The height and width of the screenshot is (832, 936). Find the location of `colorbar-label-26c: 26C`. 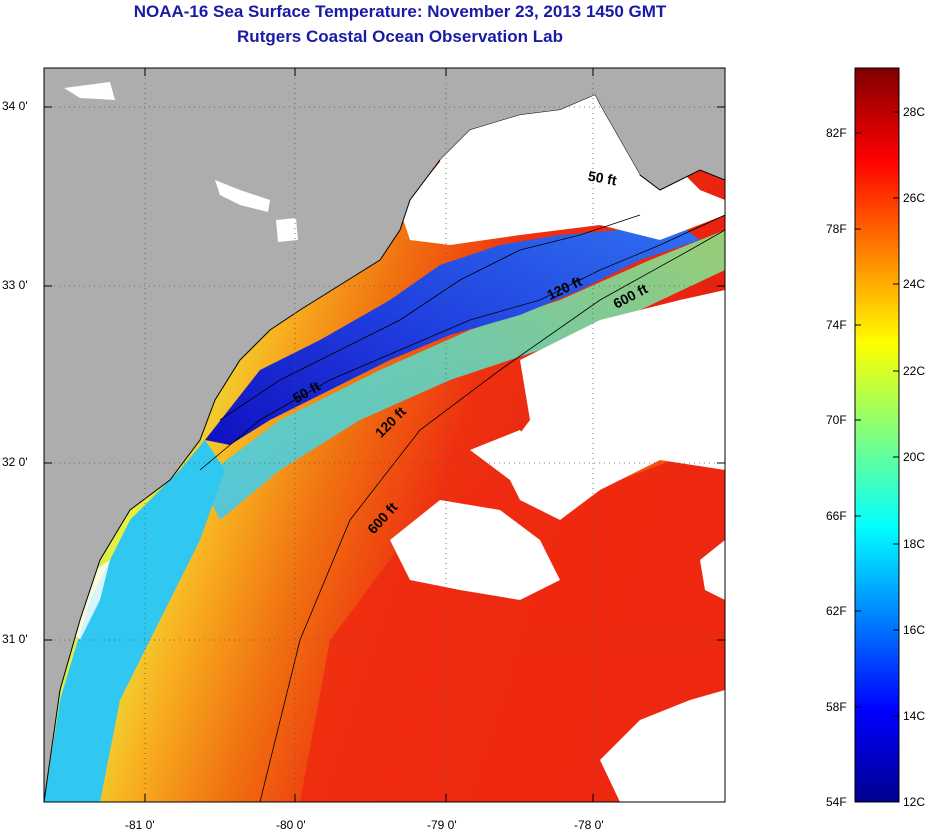

colorbar-label-26c: 26C is located at coordinates (914, 198).